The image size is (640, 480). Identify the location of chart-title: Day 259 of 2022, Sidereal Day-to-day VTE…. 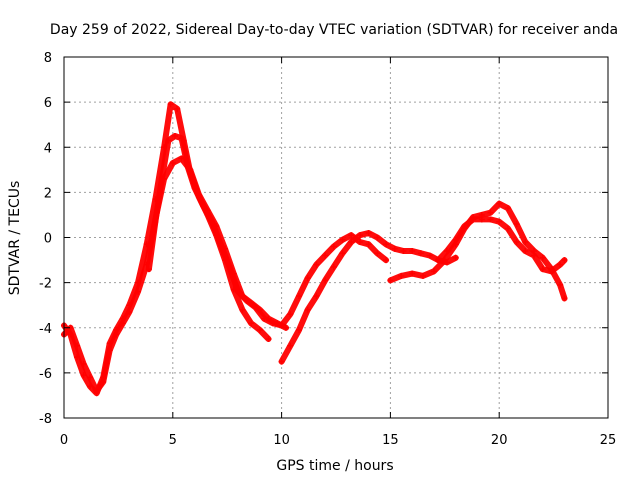
(334, 30).